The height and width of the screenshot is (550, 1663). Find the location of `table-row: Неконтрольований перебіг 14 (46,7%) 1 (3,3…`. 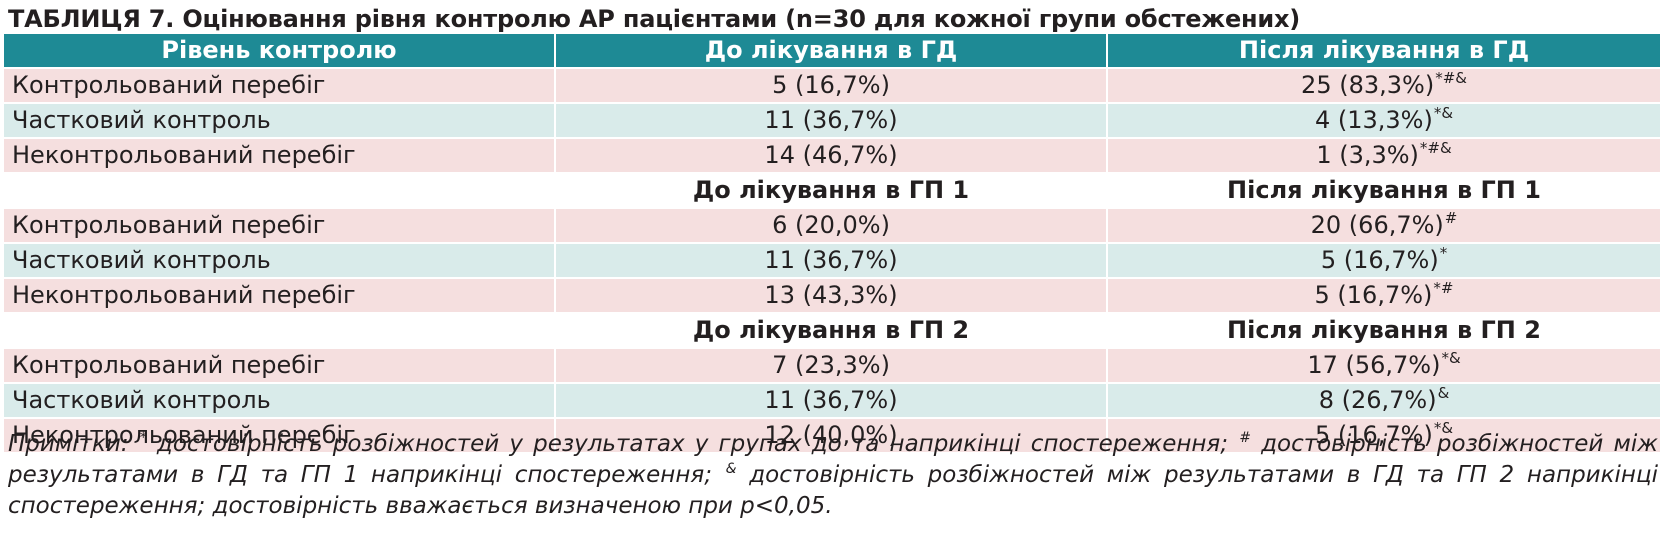

table-row: Неконтрольований перебіг 14 (46,7%) 1 (3,3… is located at coordinates (832, 156).